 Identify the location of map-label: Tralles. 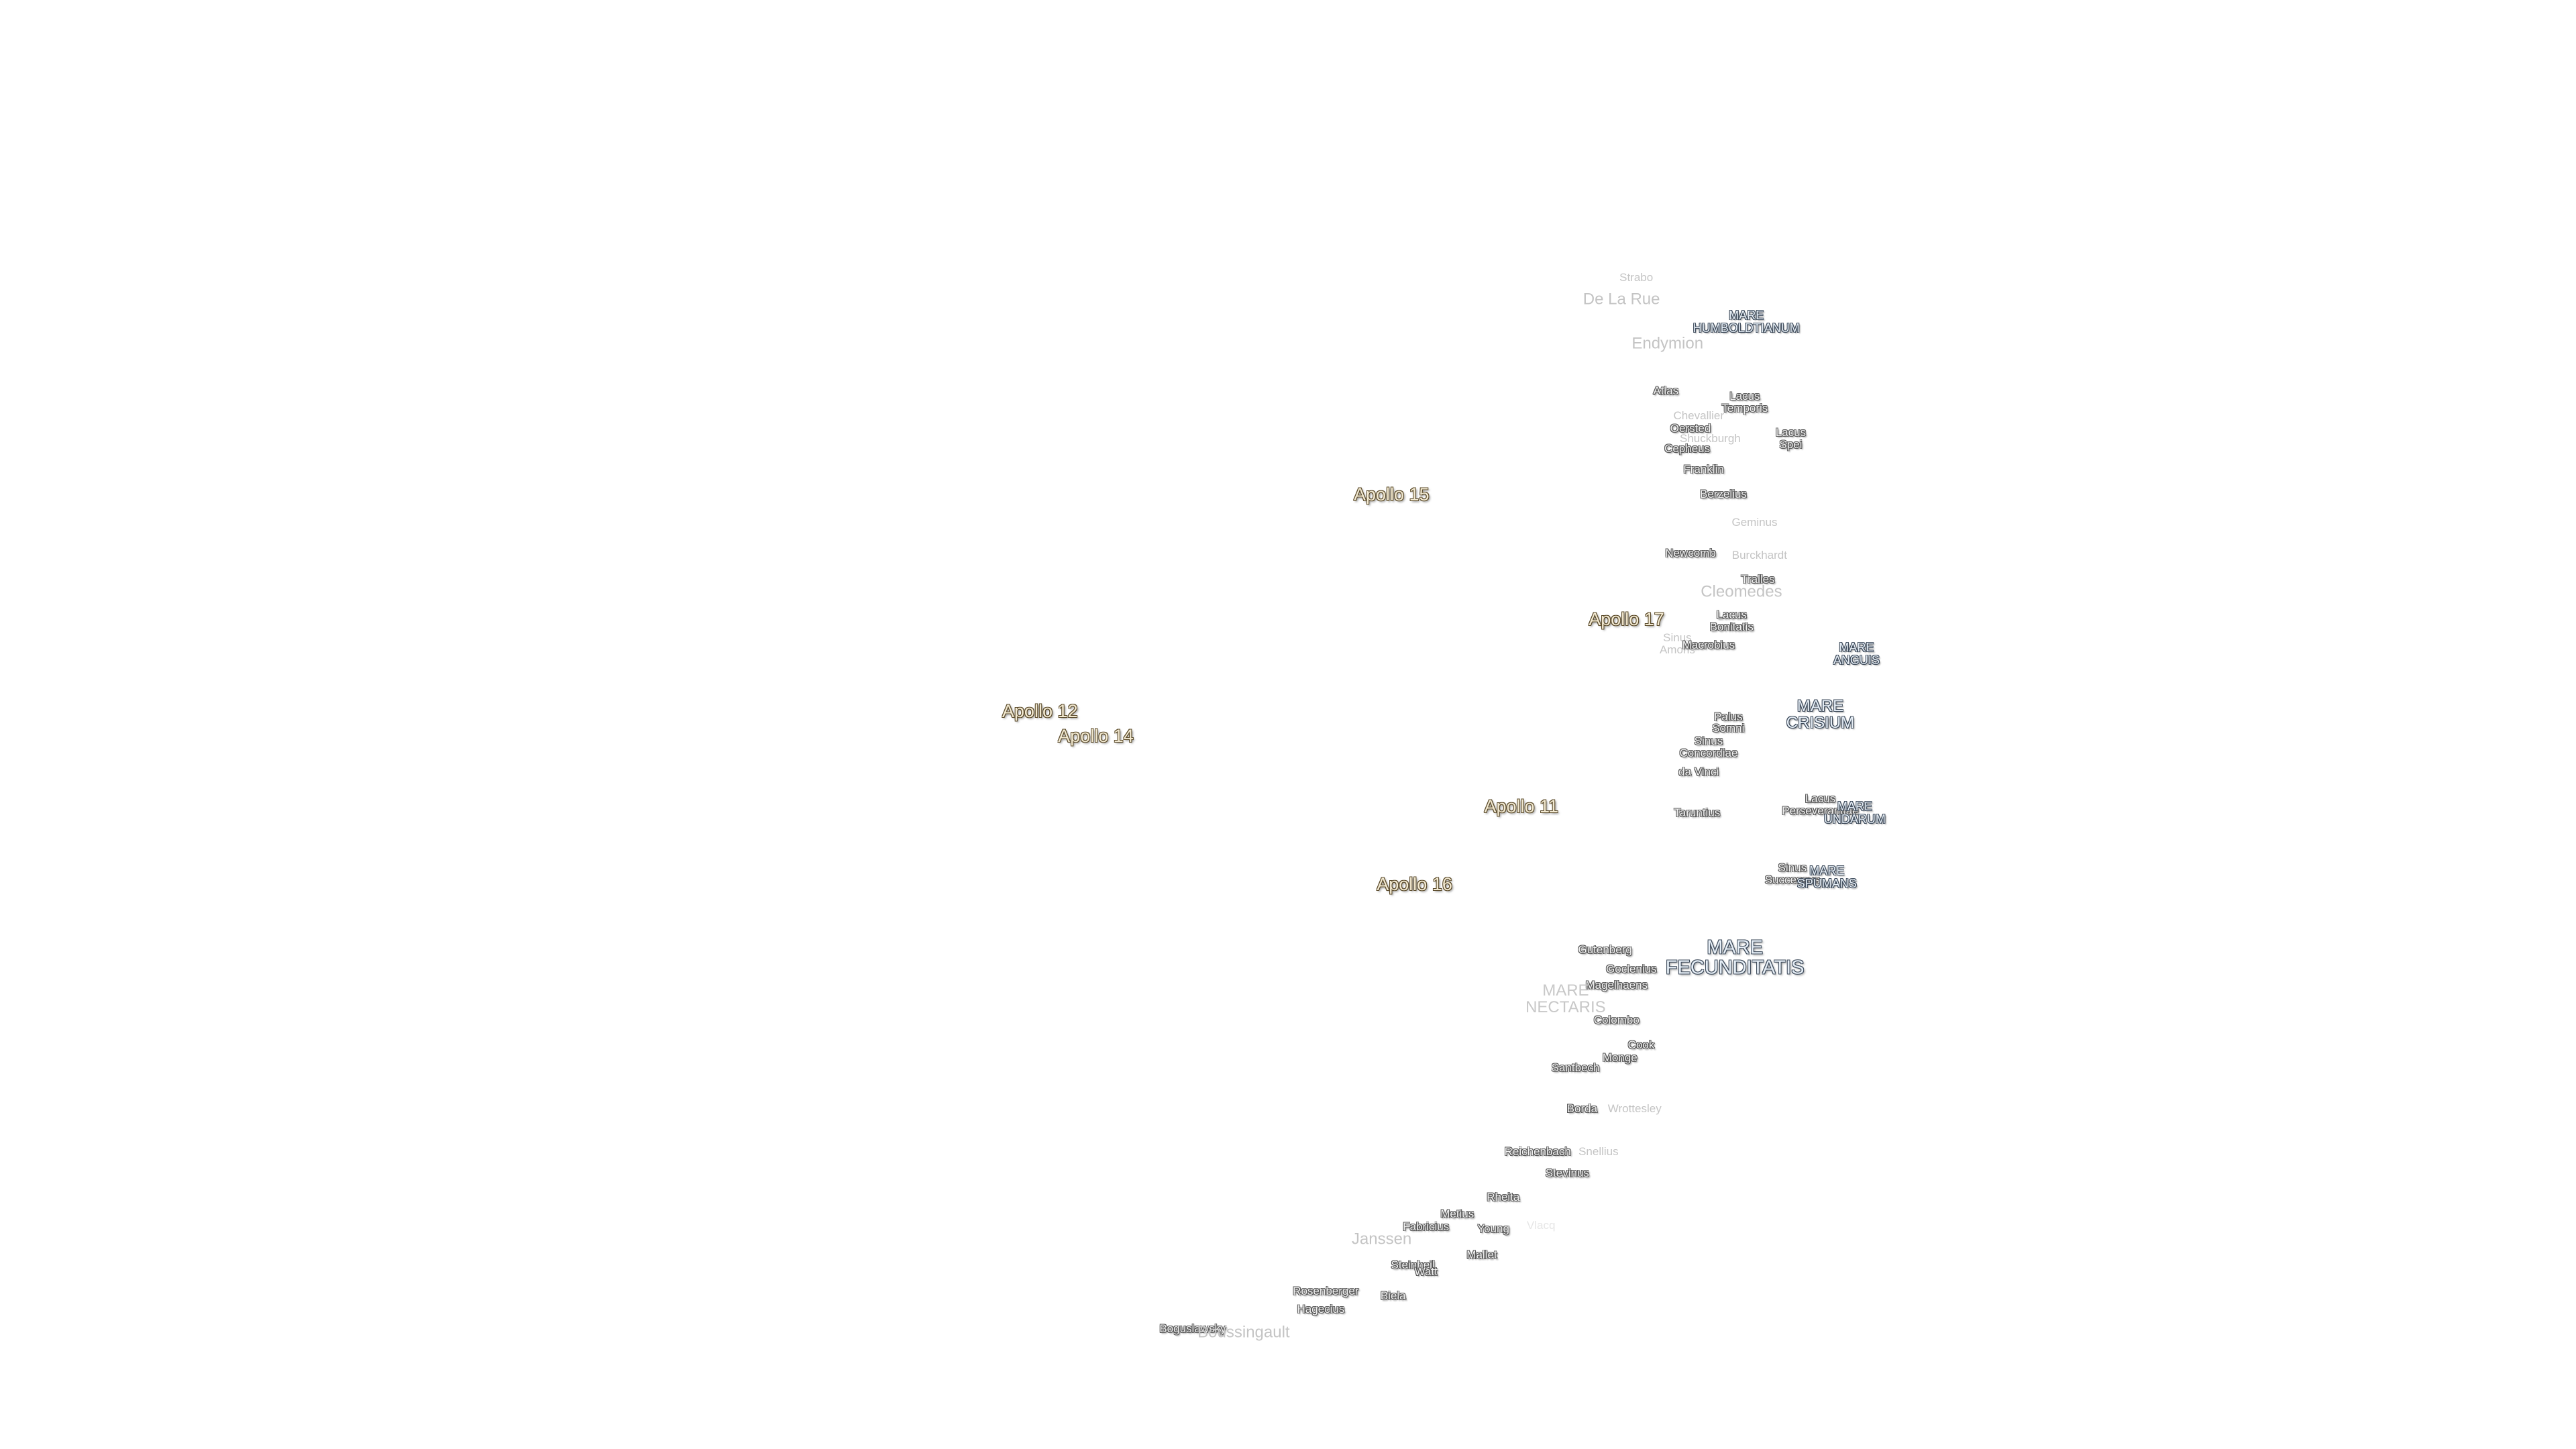
(1758, 579).